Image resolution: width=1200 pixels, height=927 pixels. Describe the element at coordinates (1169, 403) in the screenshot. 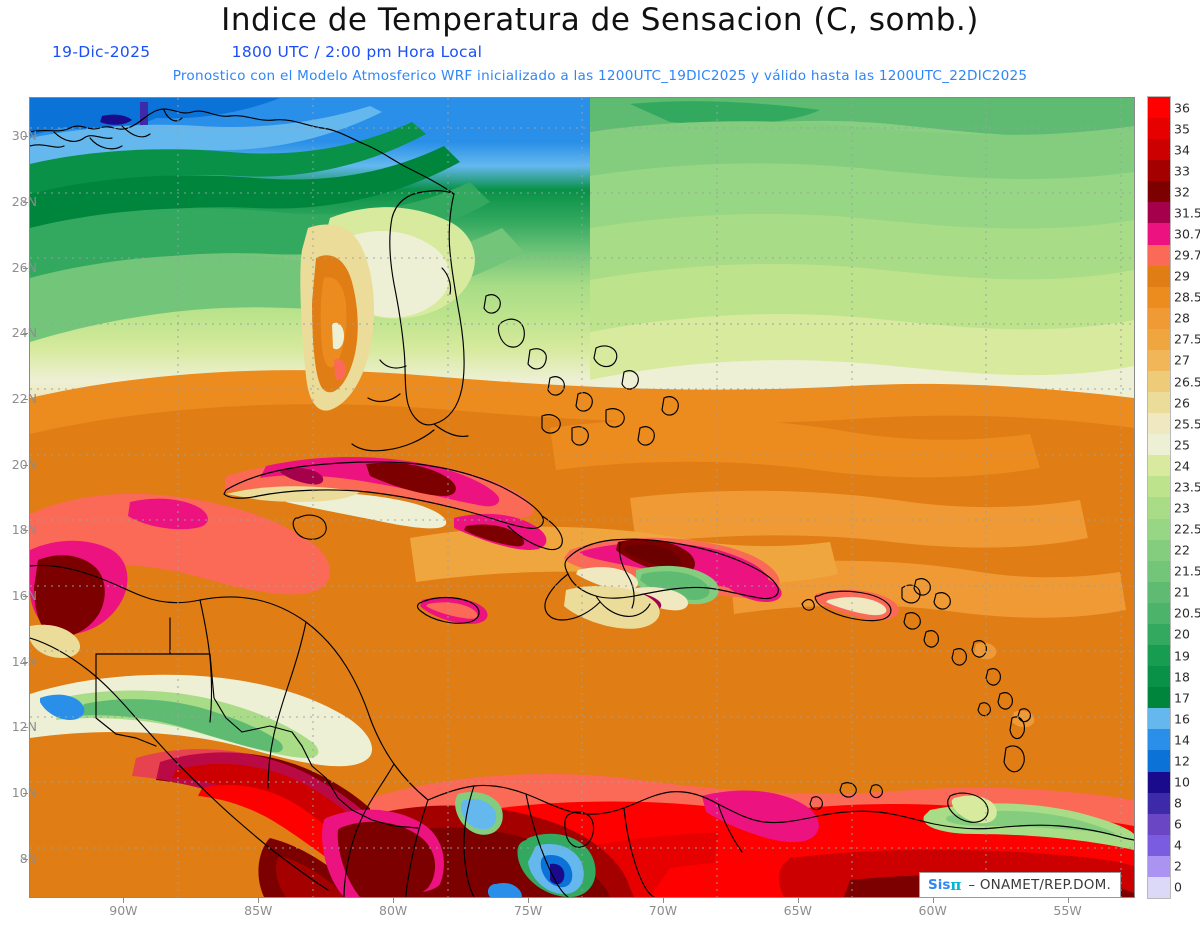

I see `colorbar-swatch: 26` at that location.